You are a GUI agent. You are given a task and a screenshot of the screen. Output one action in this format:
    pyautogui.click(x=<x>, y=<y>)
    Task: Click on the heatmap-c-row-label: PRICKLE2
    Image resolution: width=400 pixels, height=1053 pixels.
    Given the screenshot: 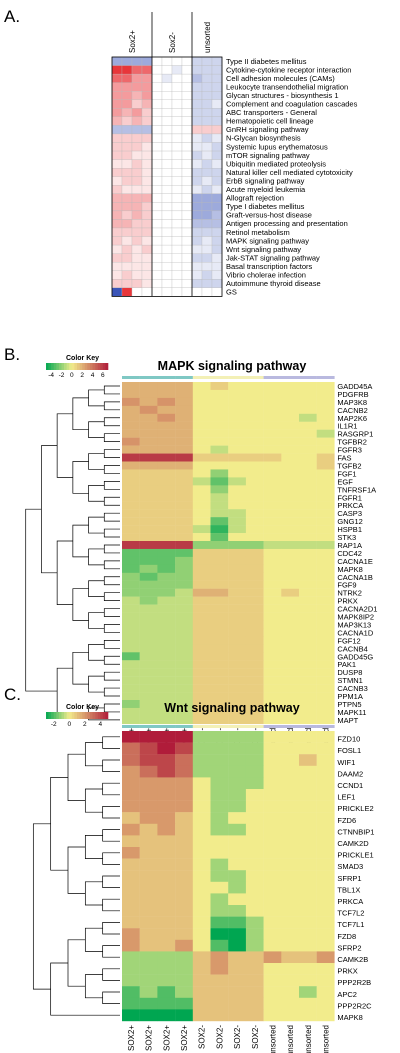 What is the action you would take?
    pyautogui.click(x=355, y=808)
    